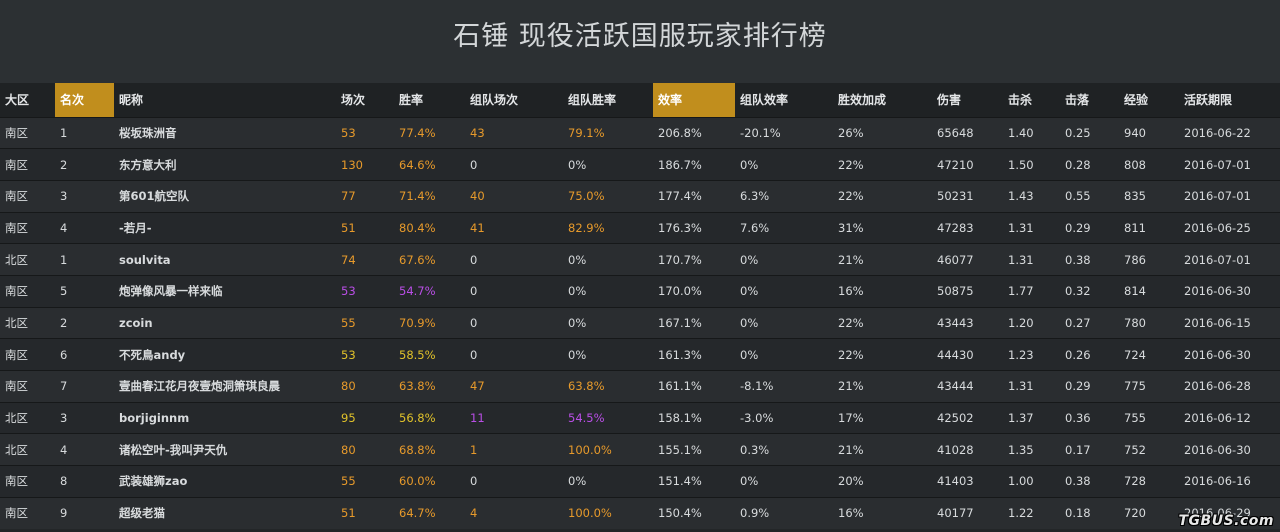 The image size is (1280, 532). What do you see at coordinates (755, 513) in the screenshot?
I see `cell-team-efficiency: 0.9%` at bounding box center [755, 513].